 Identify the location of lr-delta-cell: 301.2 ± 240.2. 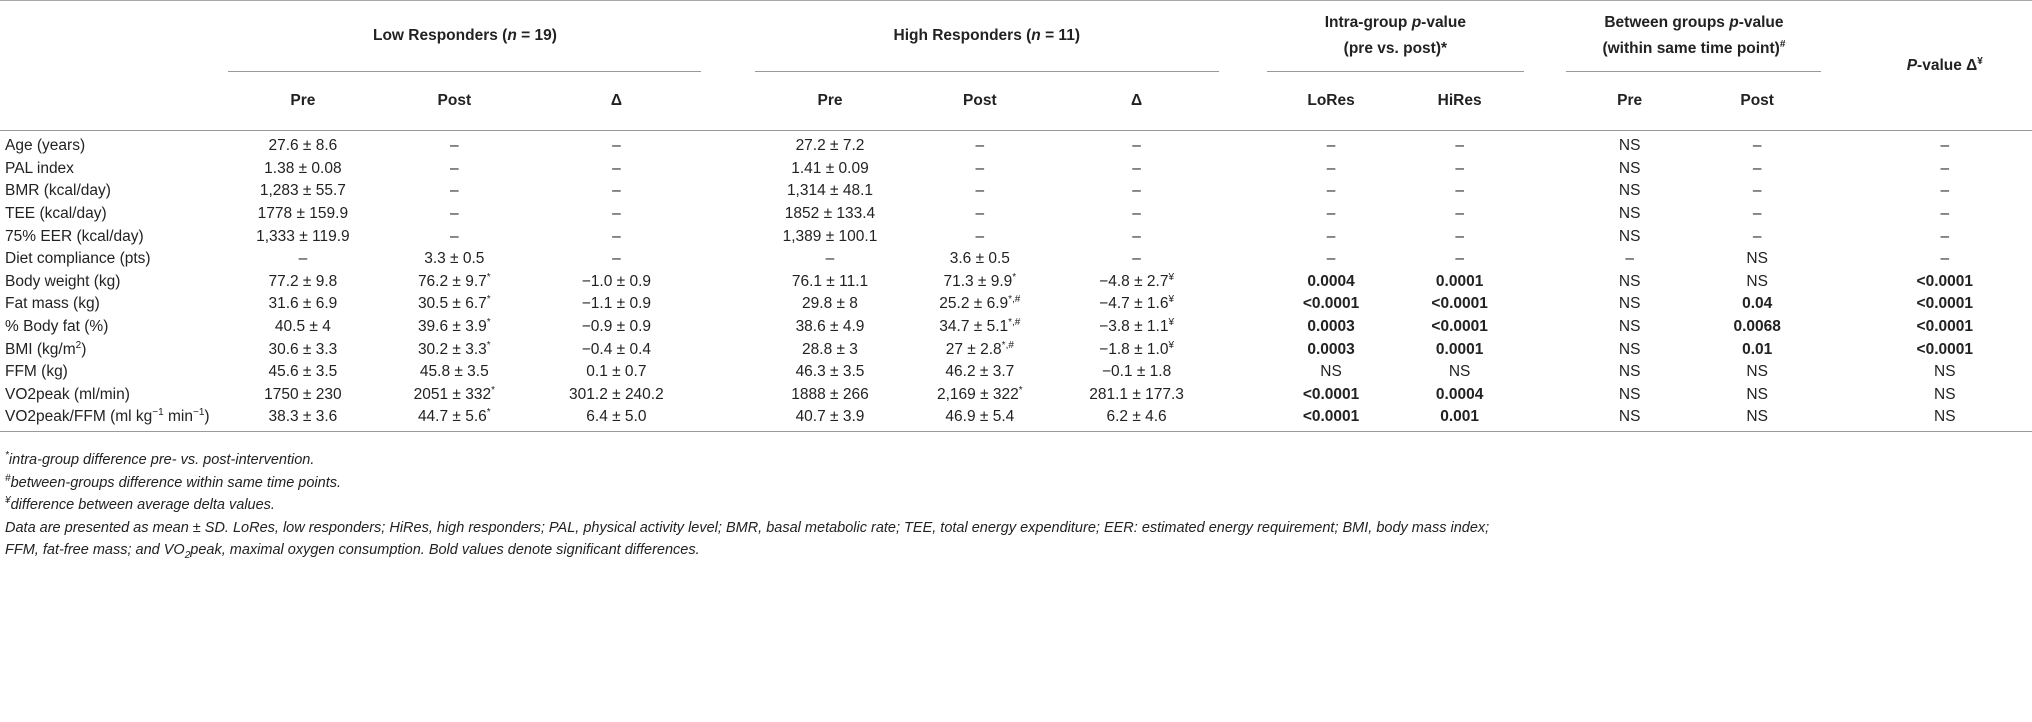
(616, 394).